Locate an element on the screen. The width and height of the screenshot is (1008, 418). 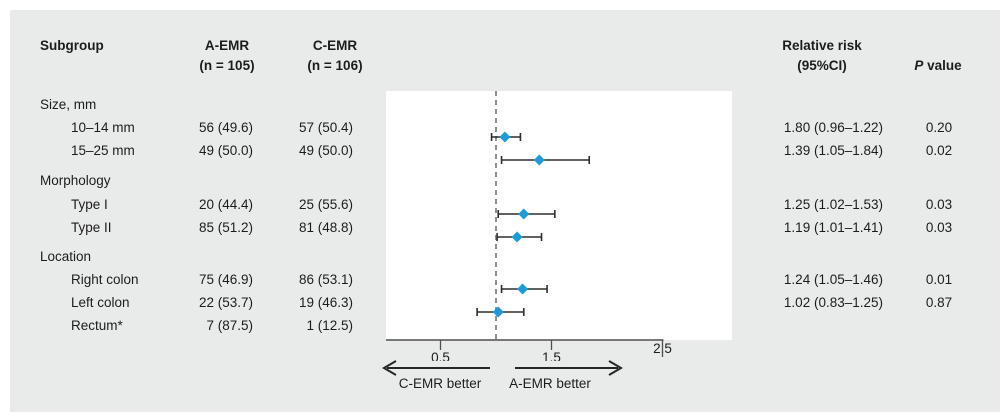
relative-risk-value: 1.24 (1.05–1.46) is located at coordinates (833, 279).